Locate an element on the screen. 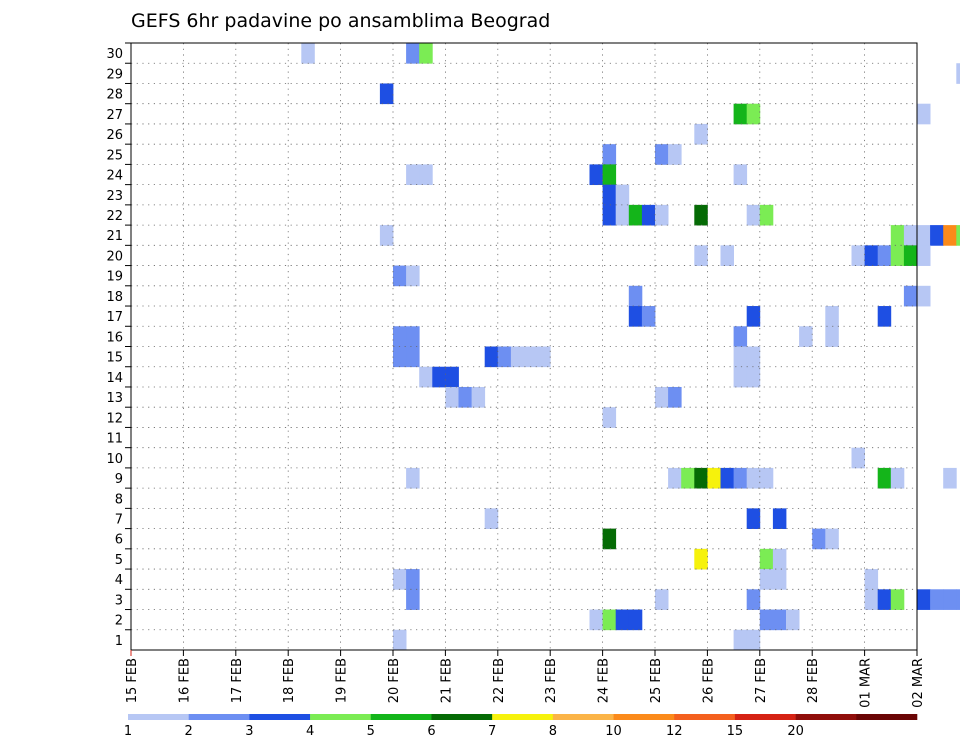 The width and height of the screenshot is (960, 742). y-tick-label: 3 is located at coordinates (119, 600).